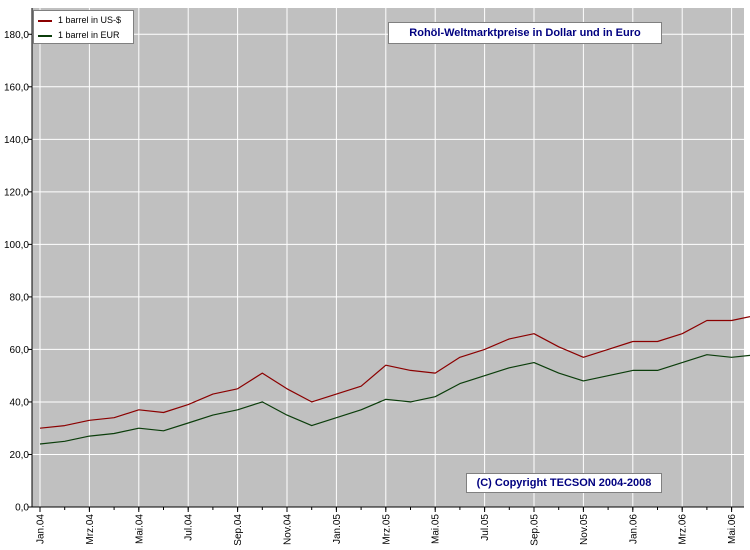  Describe the element at coordinates (41, 529) in the screenshot. I see `x-tick-label: Jan.04` at that location.